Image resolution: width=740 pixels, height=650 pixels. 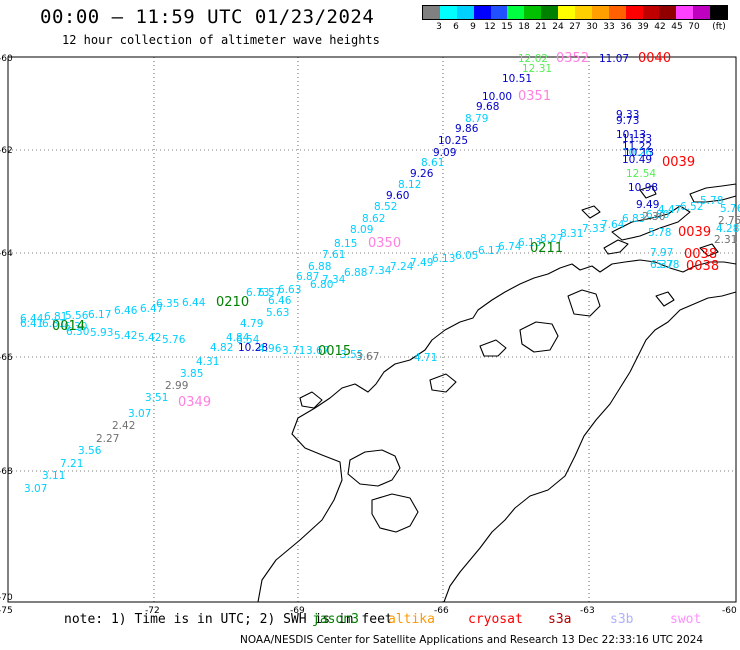 I want to click on lat-label: -70, so click(x=6, y=598).